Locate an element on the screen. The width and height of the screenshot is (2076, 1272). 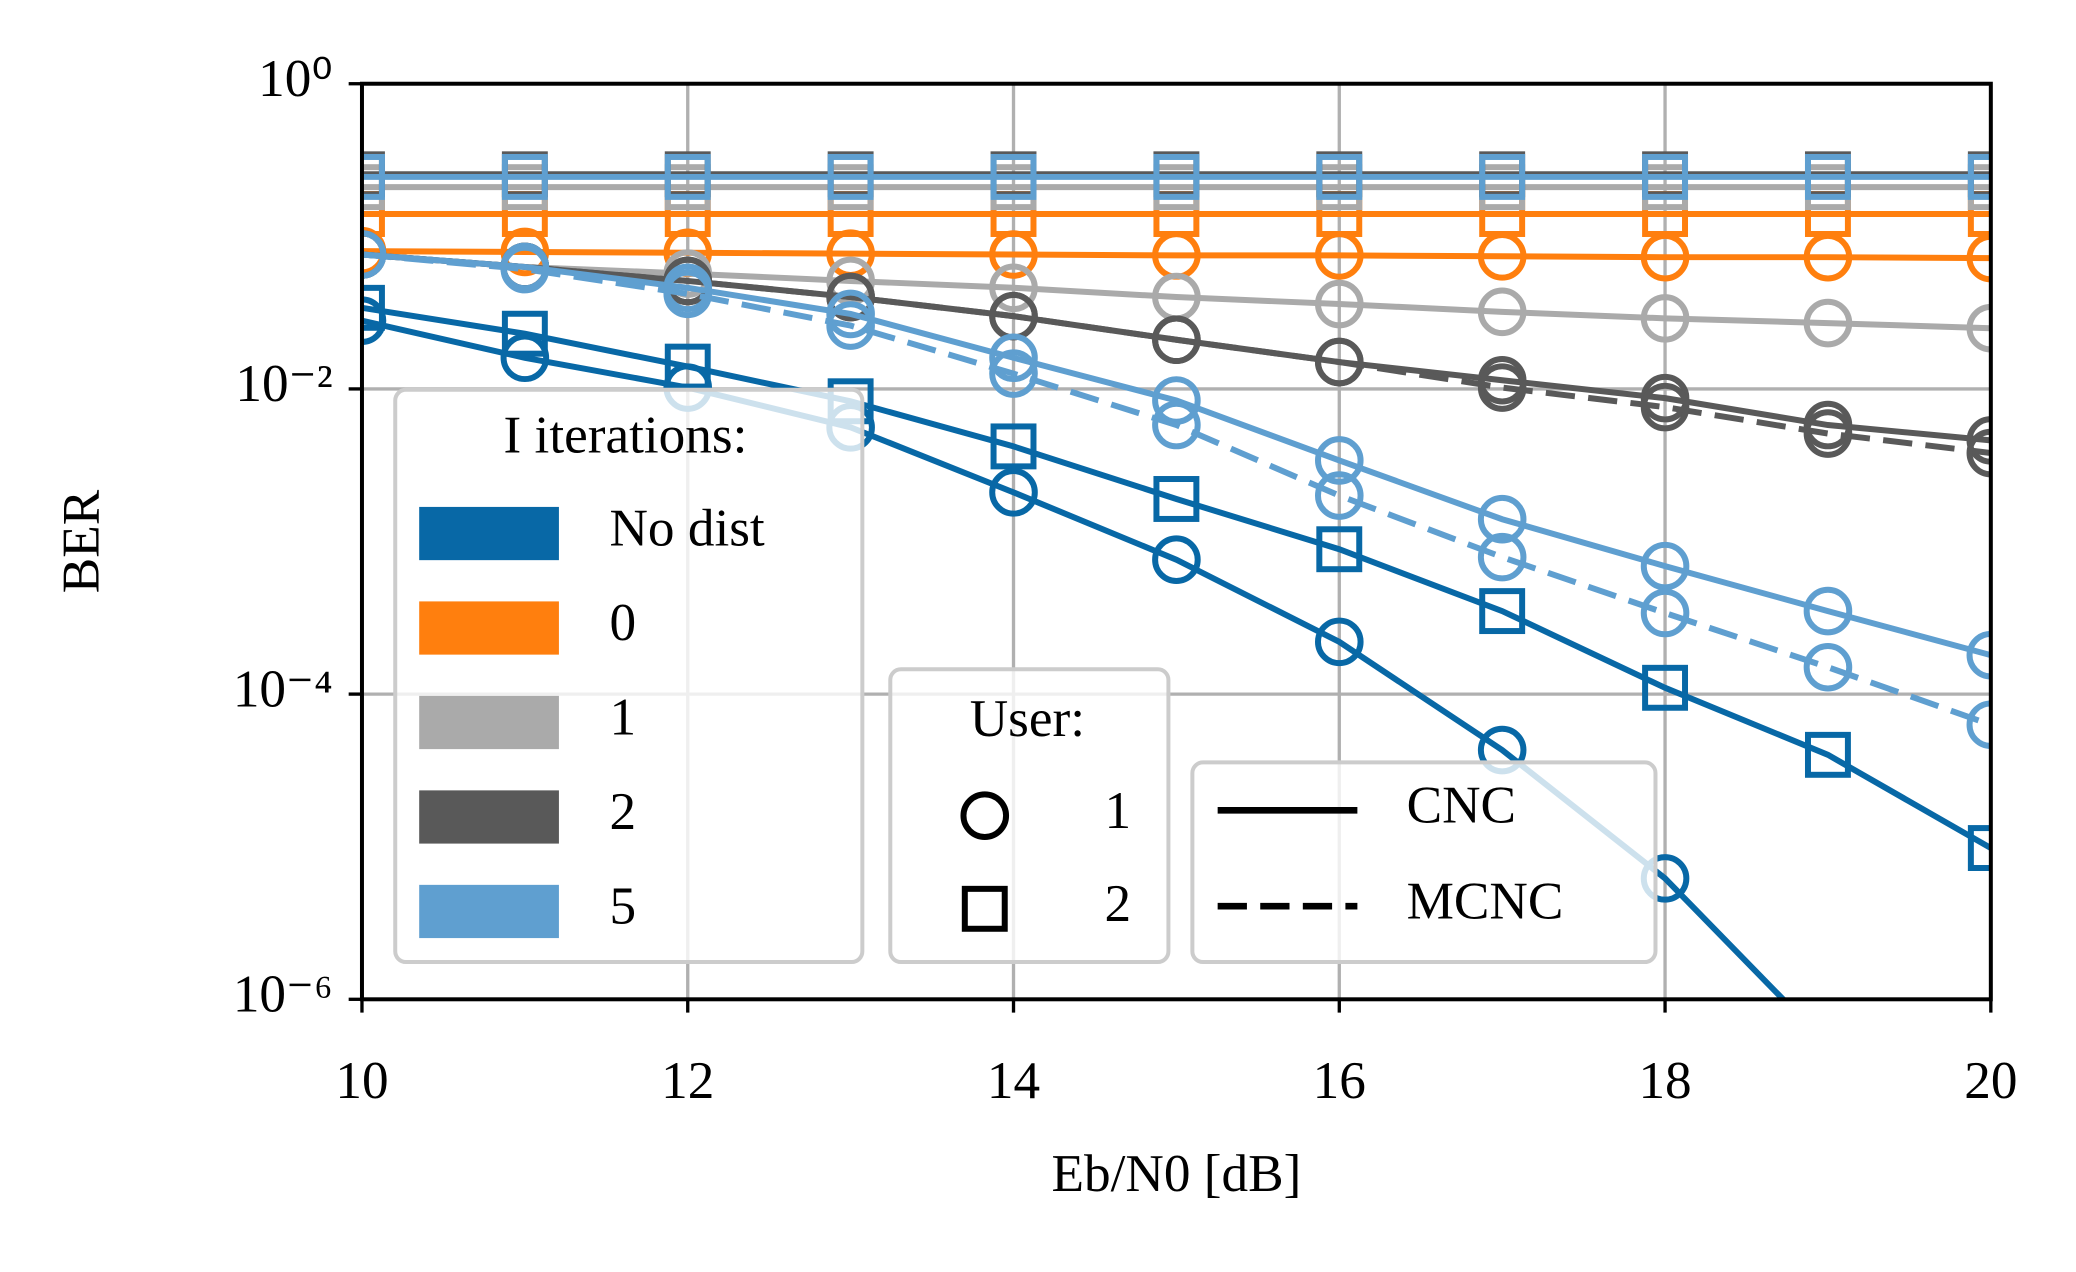
y-tick-label: 10⁻⁴ is located at coordinates (283, 688).